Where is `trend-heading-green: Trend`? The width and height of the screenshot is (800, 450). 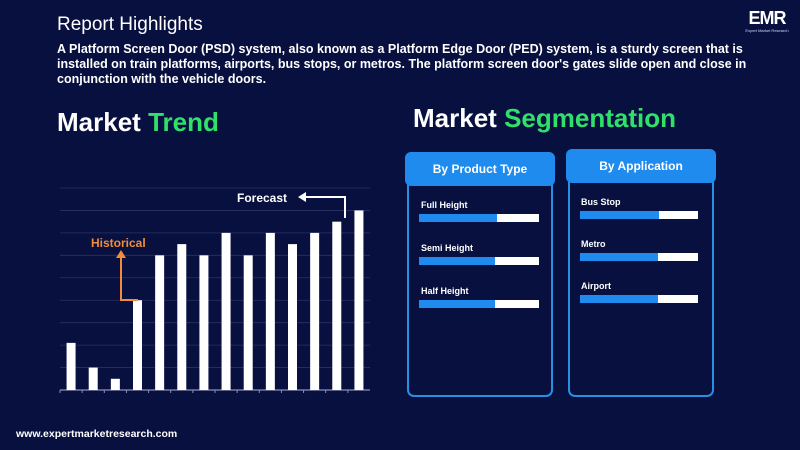
trend-heading-green: Trend is located at coordinates (183, 122).